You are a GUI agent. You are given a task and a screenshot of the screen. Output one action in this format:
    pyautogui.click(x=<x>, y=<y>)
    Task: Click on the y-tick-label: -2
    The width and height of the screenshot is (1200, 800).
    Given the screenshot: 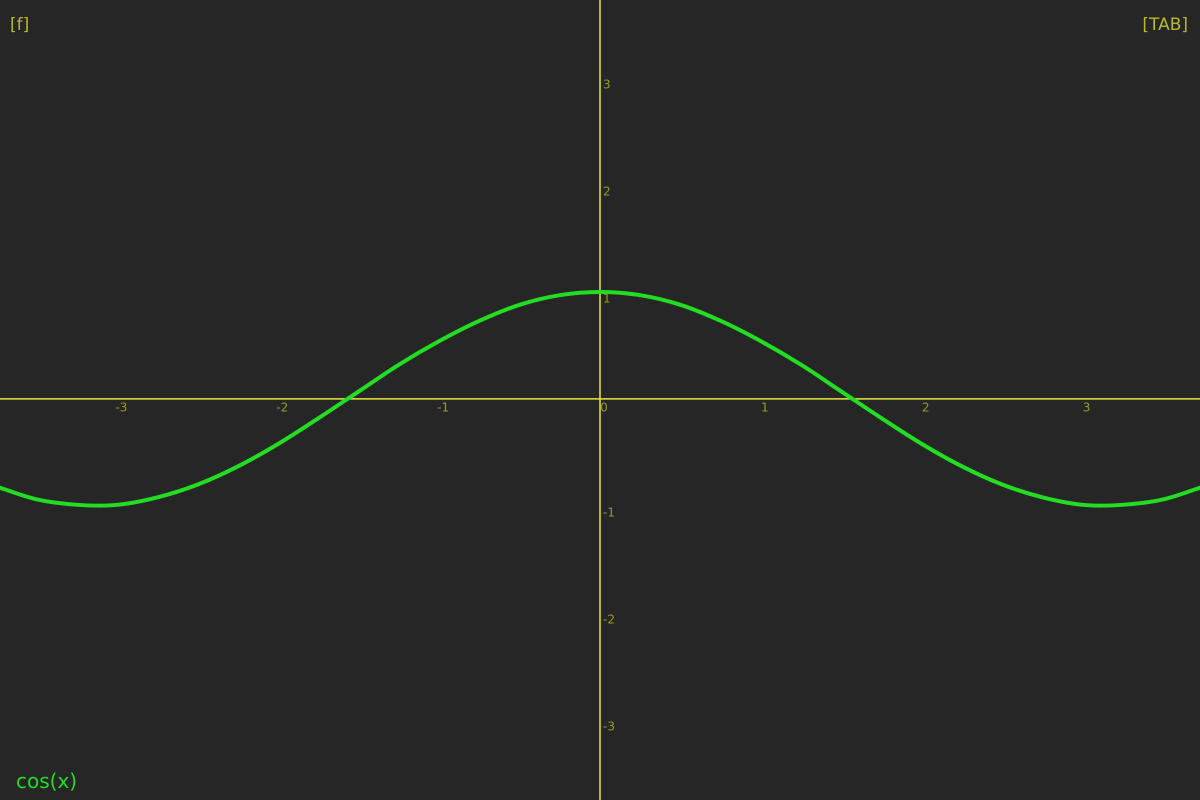 What is the action you would take?
    pyautogui.click(x=609, y=619)
    